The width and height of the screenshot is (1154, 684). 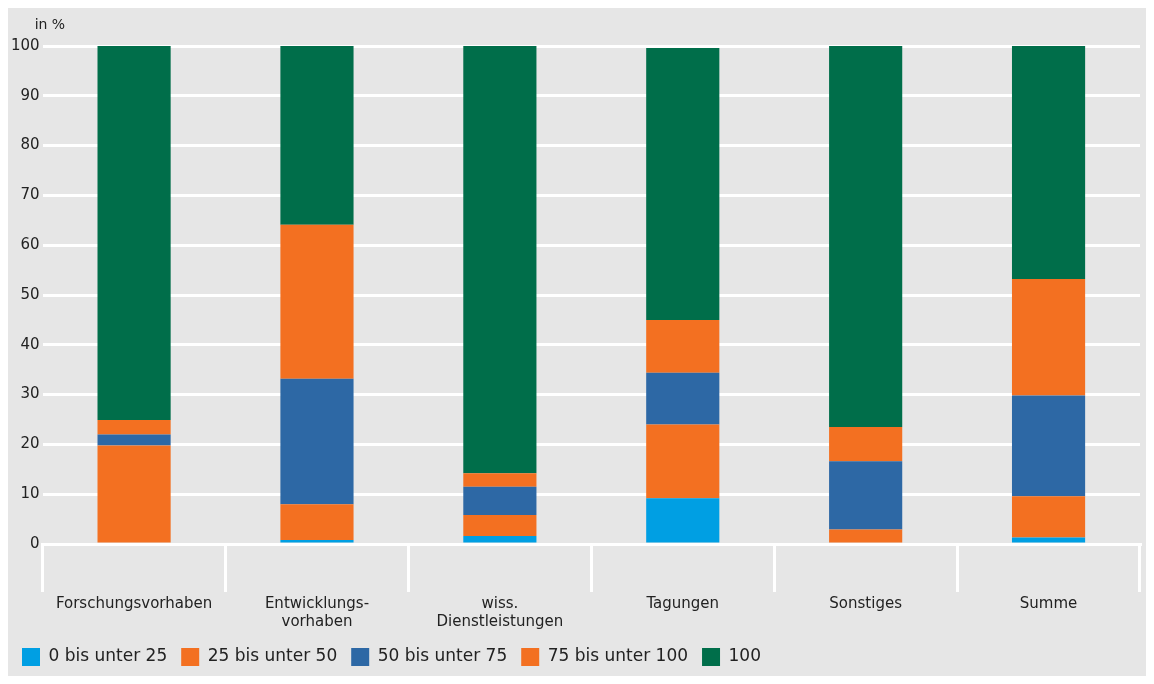 I want to click on y-axis-title: in %, so click(x=50, y=23).